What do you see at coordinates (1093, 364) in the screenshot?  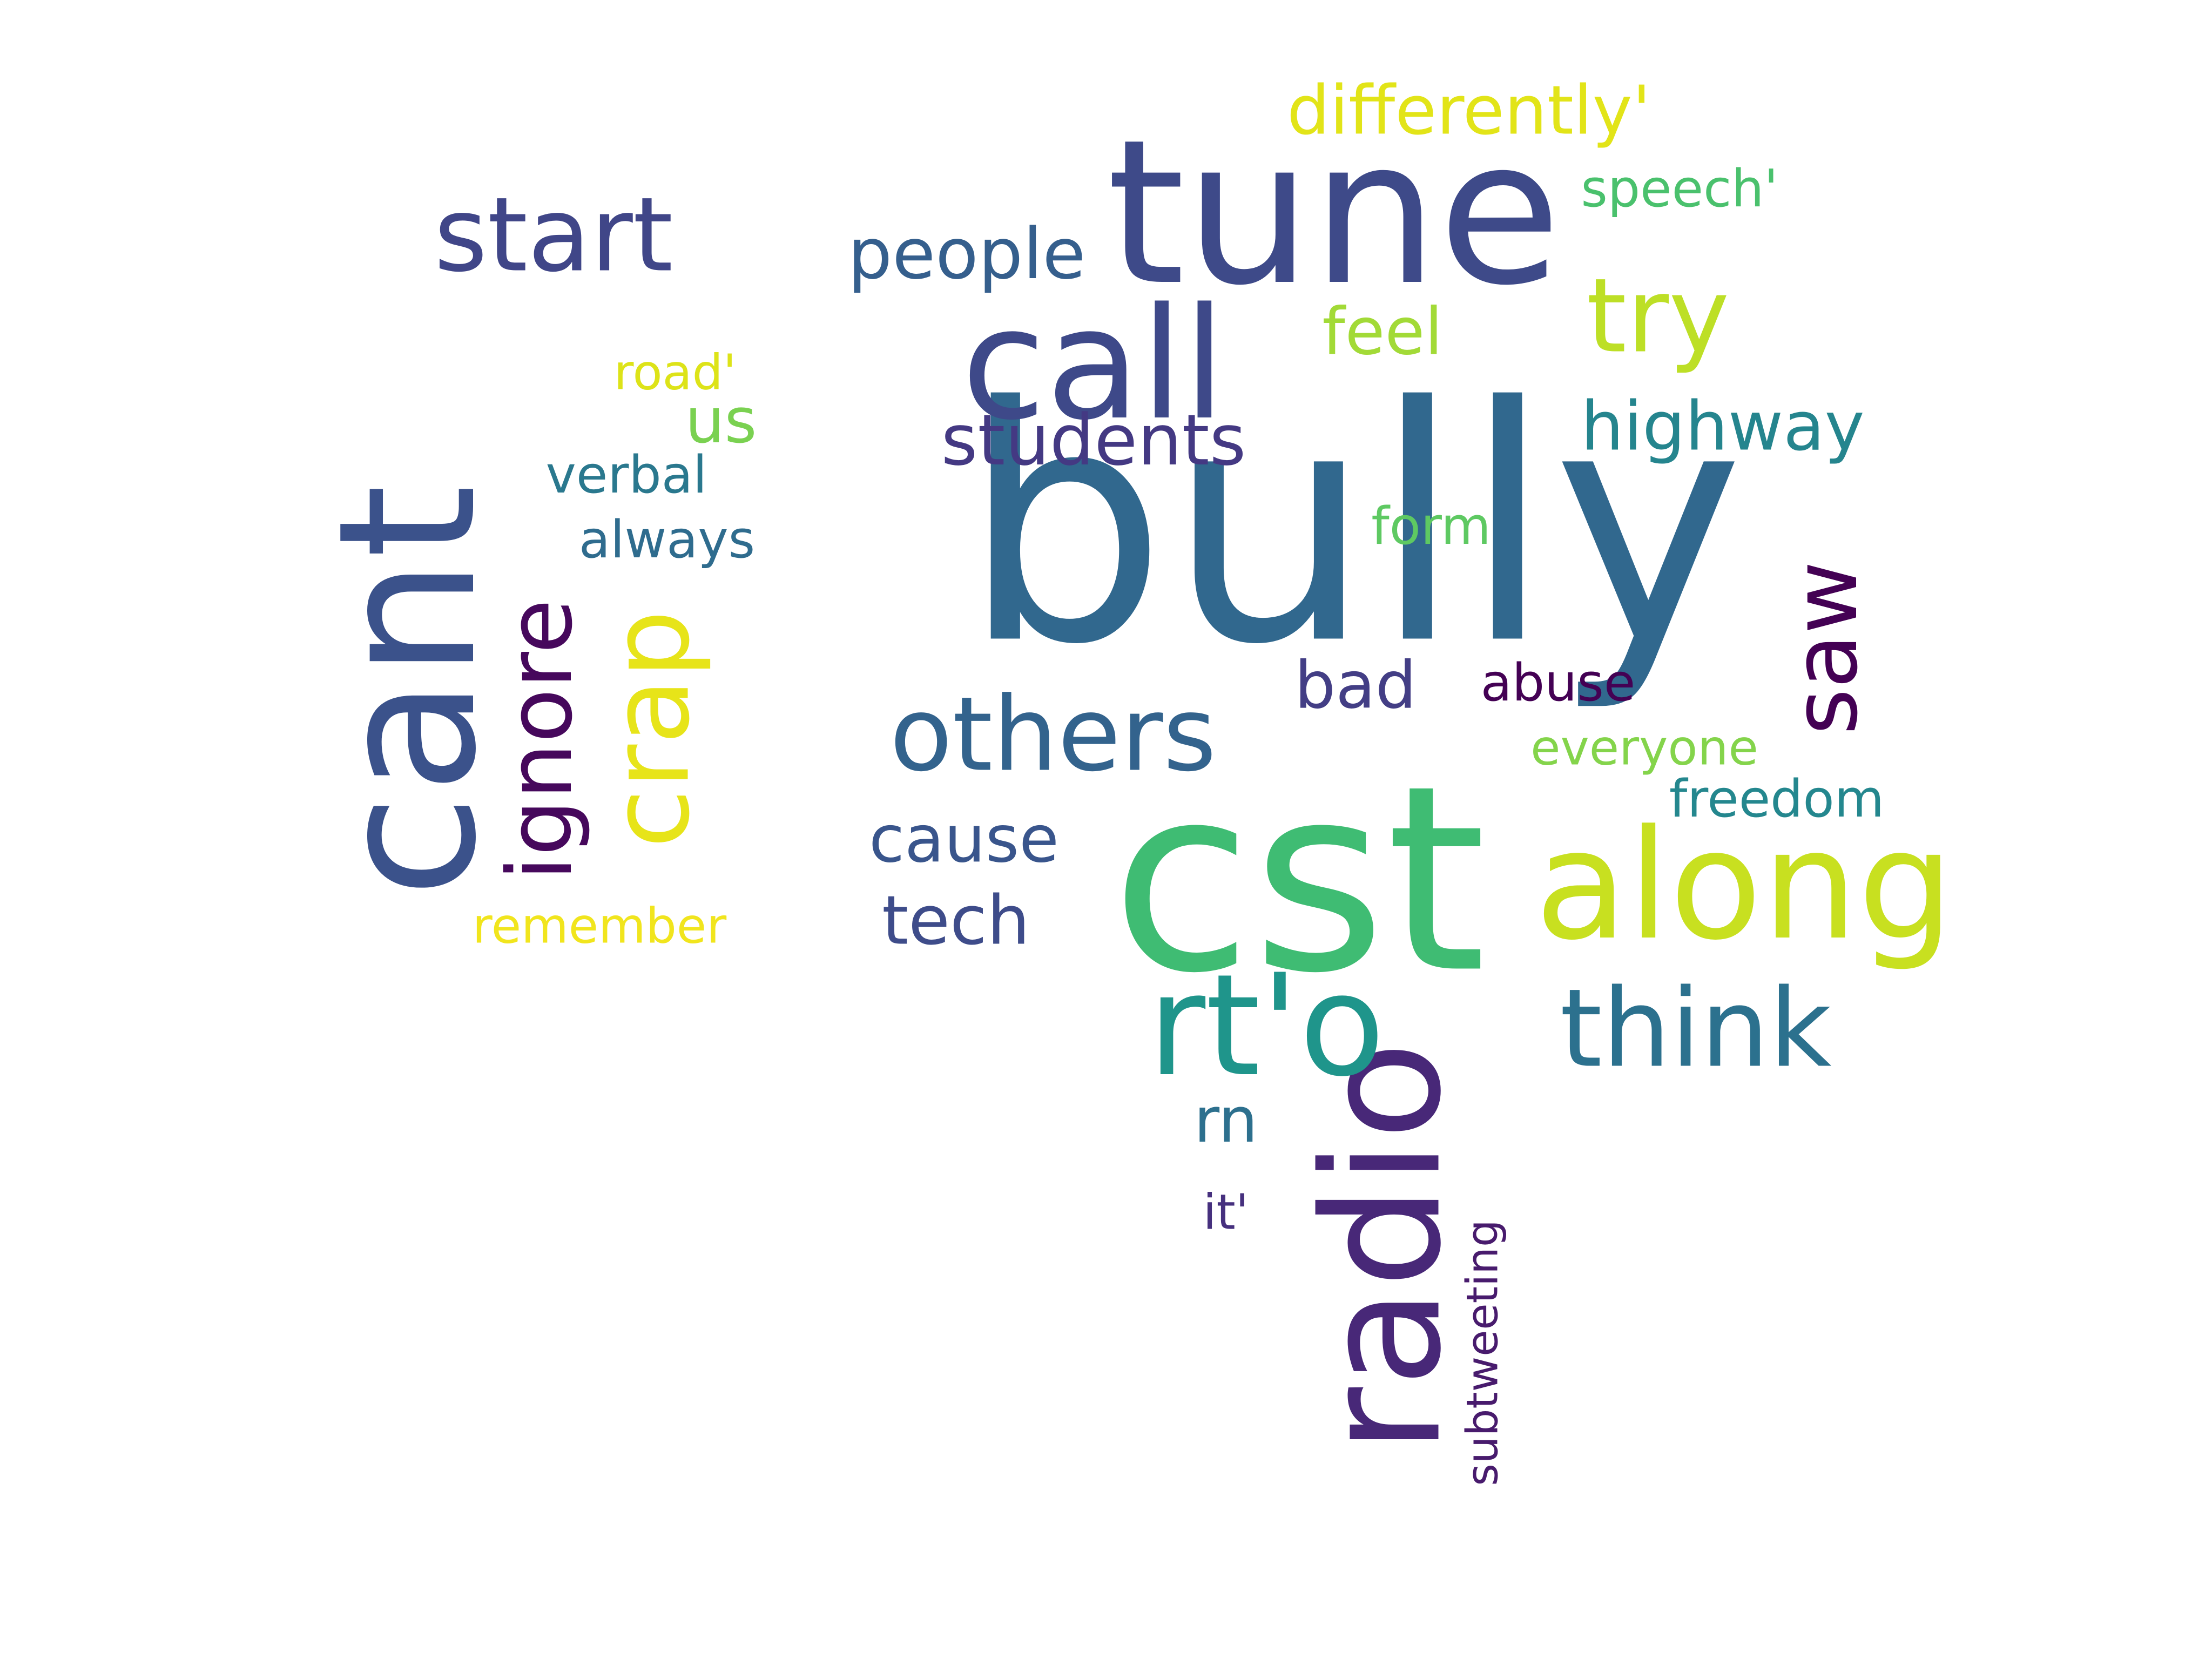 I see `word-6: call` at bounding box center [1093, 364].